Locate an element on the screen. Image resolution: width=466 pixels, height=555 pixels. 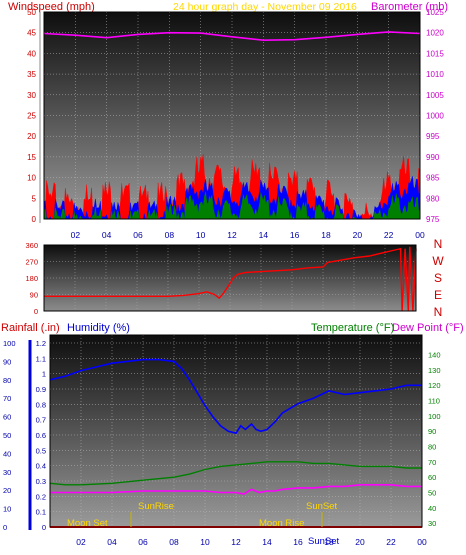
rainfall-tick-label: 1.1 is located at coordinates (41, 358).